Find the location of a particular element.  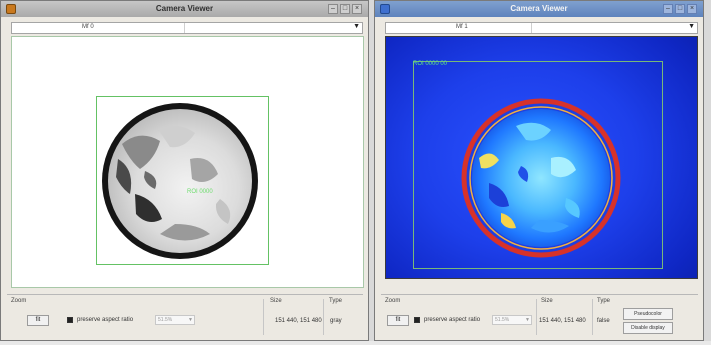

disable-display-button: Disable display is located at coordinates (648, 328).